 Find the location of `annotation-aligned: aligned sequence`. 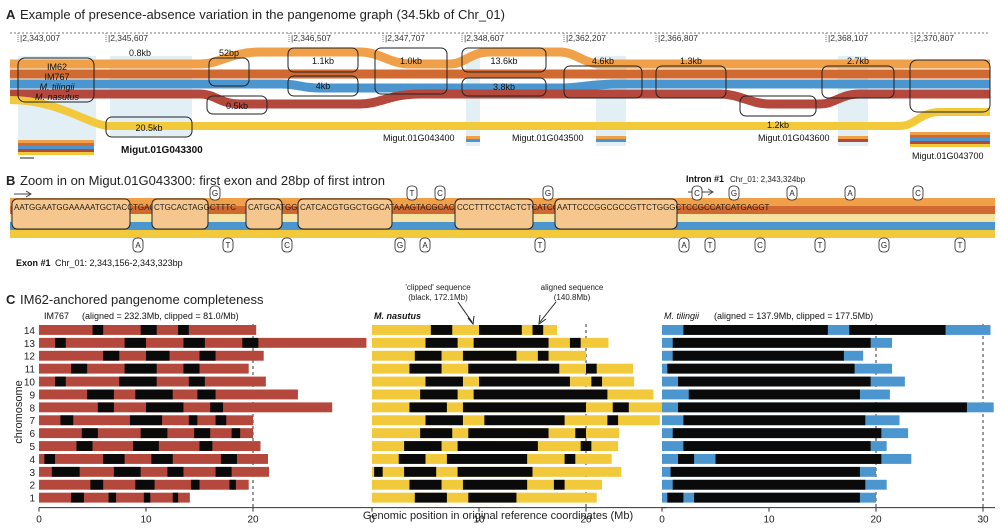

annotation-aligned: aligned sequence is located at coordinates (572, 287).